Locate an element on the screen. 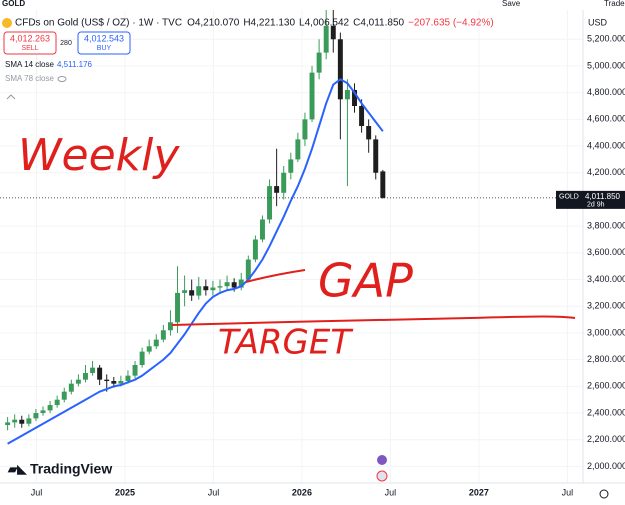  quote-close: C4,011.850 is located at coordinates (378, 23).